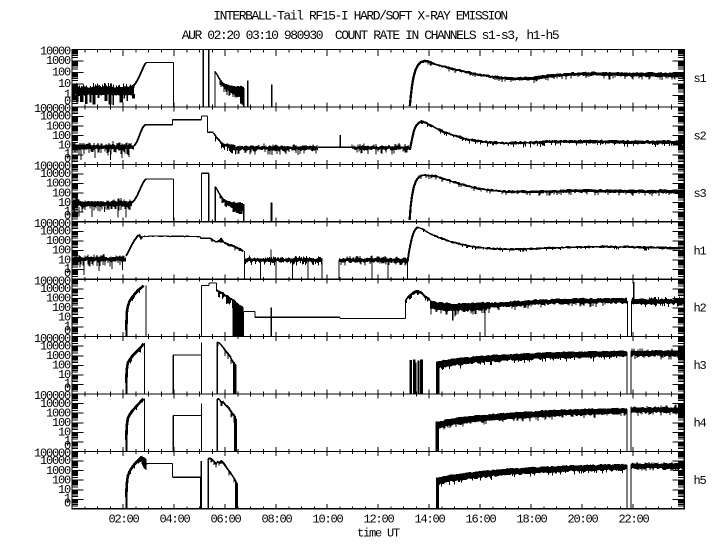  I want to click on svg-text: h2, so click(700, 309).